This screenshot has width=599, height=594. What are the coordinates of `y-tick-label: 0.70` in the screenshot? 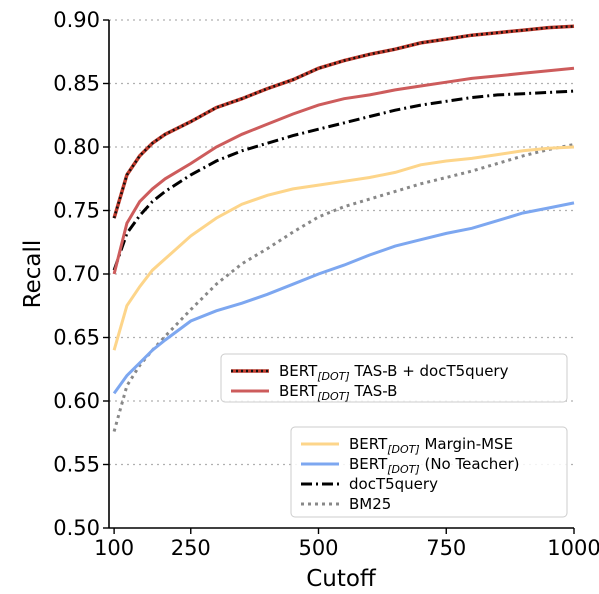 It's located at (76, 274).